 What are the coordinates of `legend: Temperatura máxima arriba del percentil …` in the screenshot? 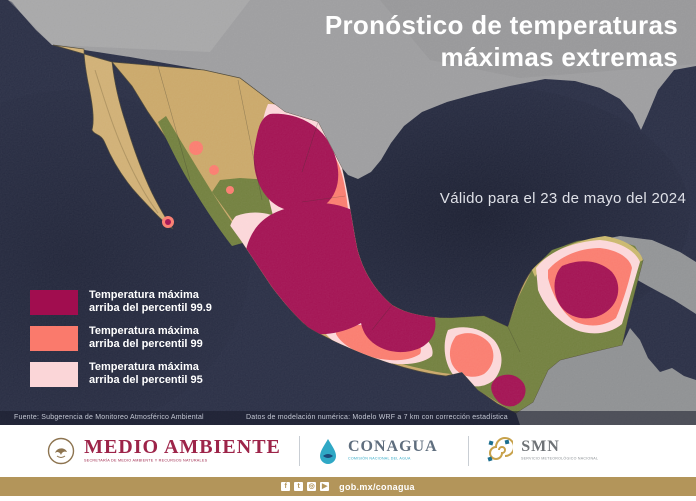 It's located at (121, 343).